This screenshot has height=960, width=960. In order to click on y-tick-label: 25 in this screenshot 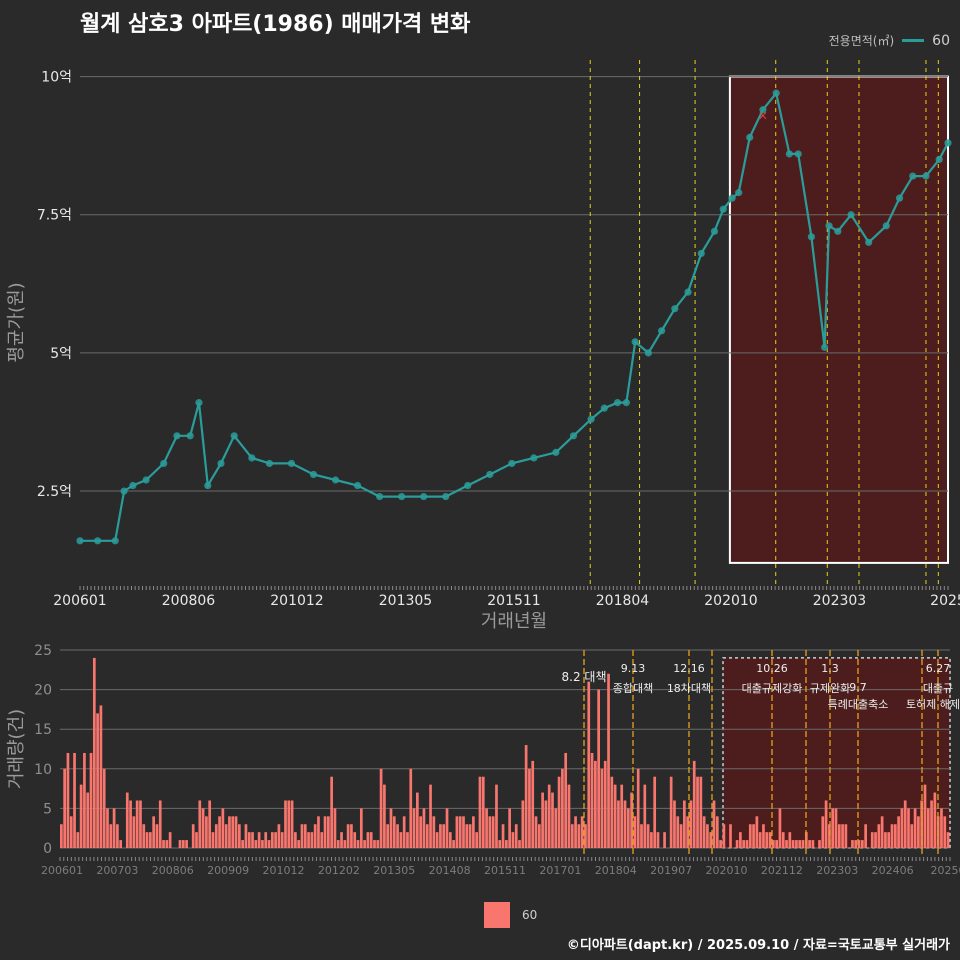, I will do `click(43, 651)`.